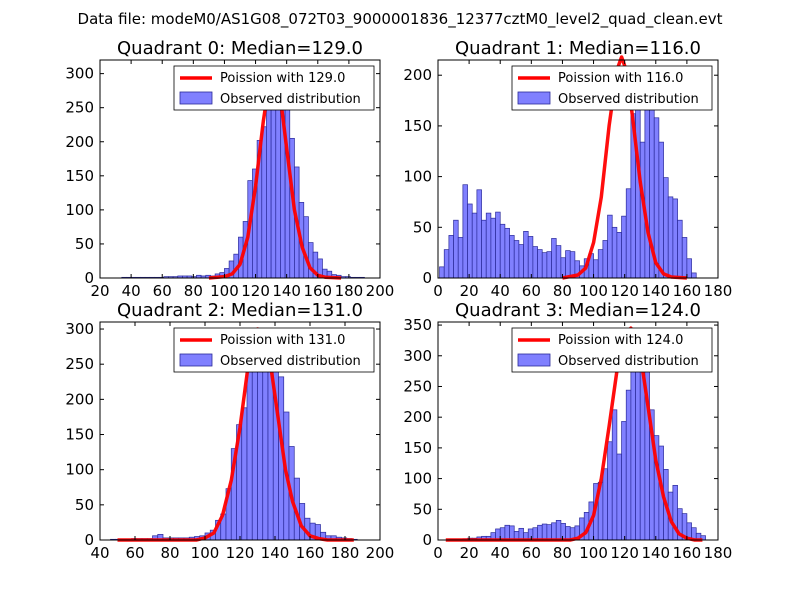  What do you see at coordinates (380, 291) in the screenshot?
I see `x-tick-label: 200` at bounding box center [380, 291].